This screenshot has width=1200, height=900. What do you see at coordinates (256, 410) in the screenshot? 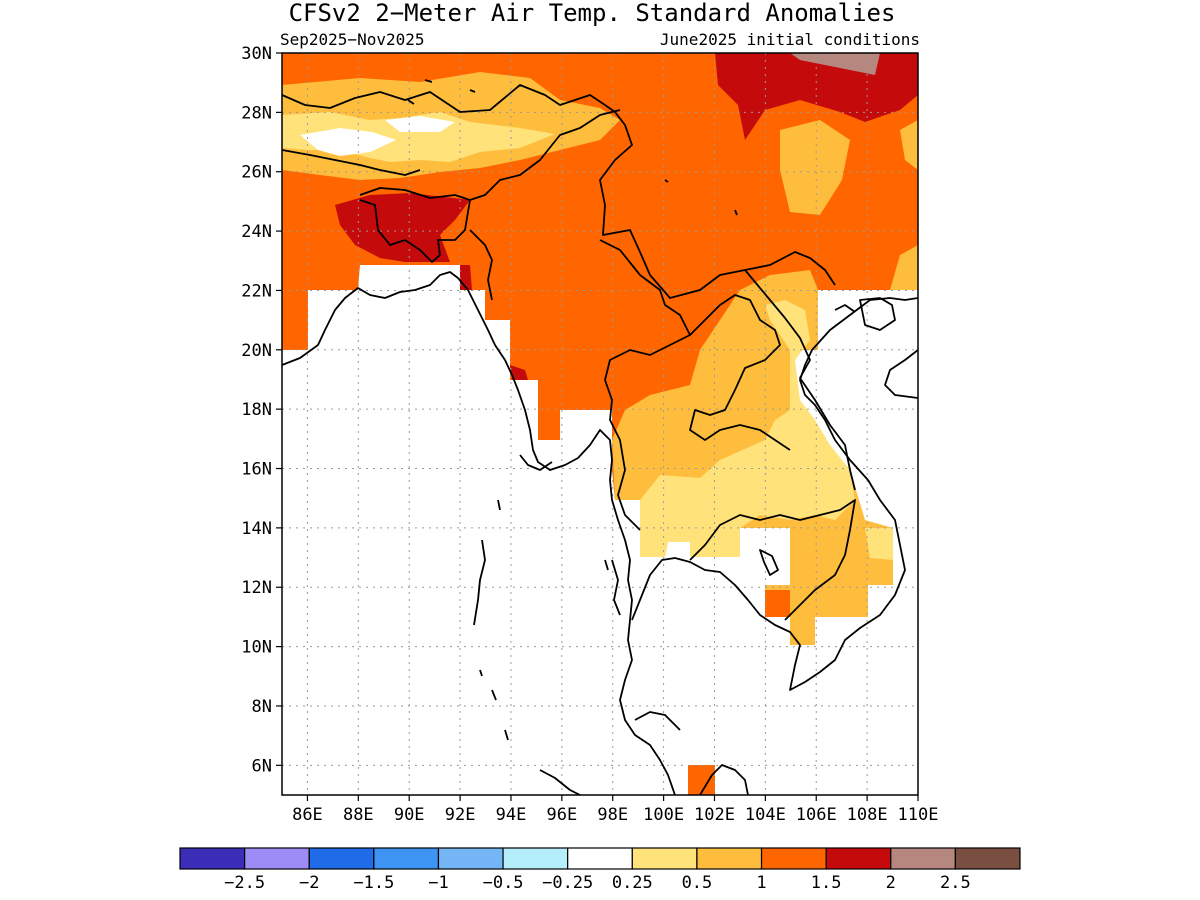
I see `lat-tick-label: 18N` at bounding box center [256, 410].